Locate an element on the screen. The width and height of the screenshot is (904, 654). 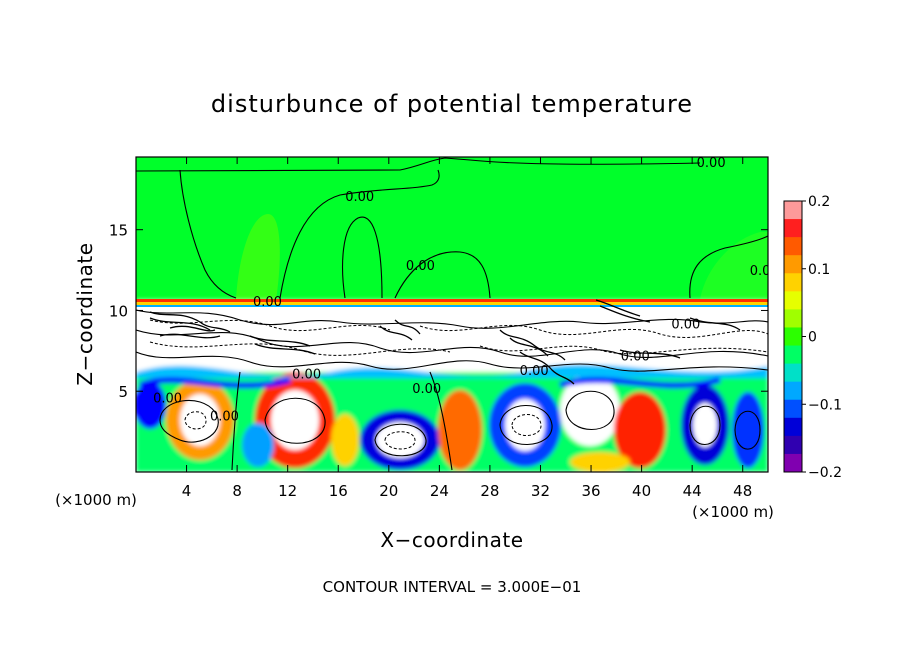
inversion-interface is located at coordinates (452, 303).